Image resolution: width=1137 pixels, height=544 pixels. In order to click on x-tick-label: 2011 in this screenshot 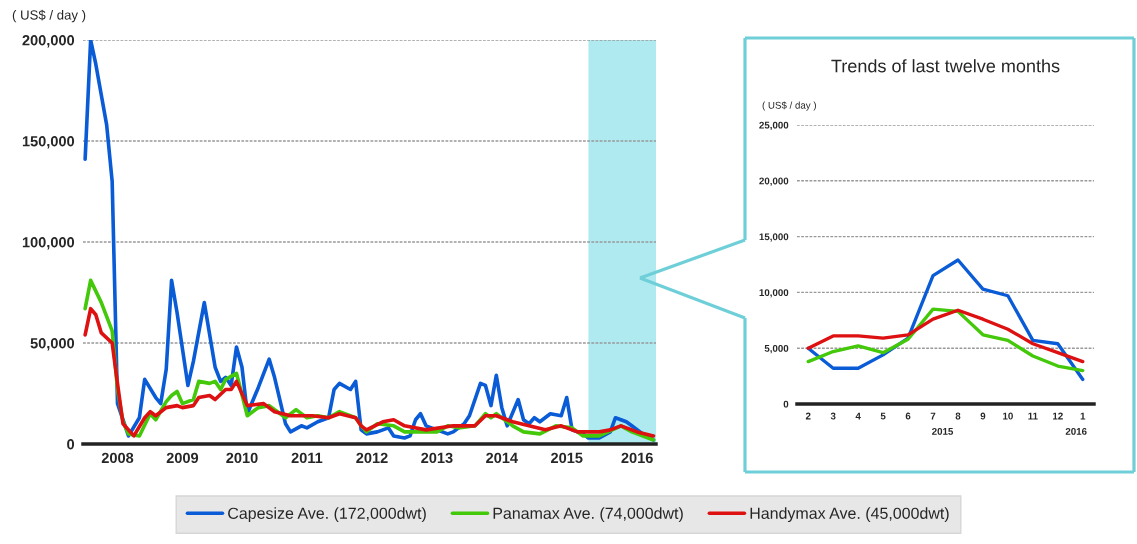, I will do `click(307, 458)`.